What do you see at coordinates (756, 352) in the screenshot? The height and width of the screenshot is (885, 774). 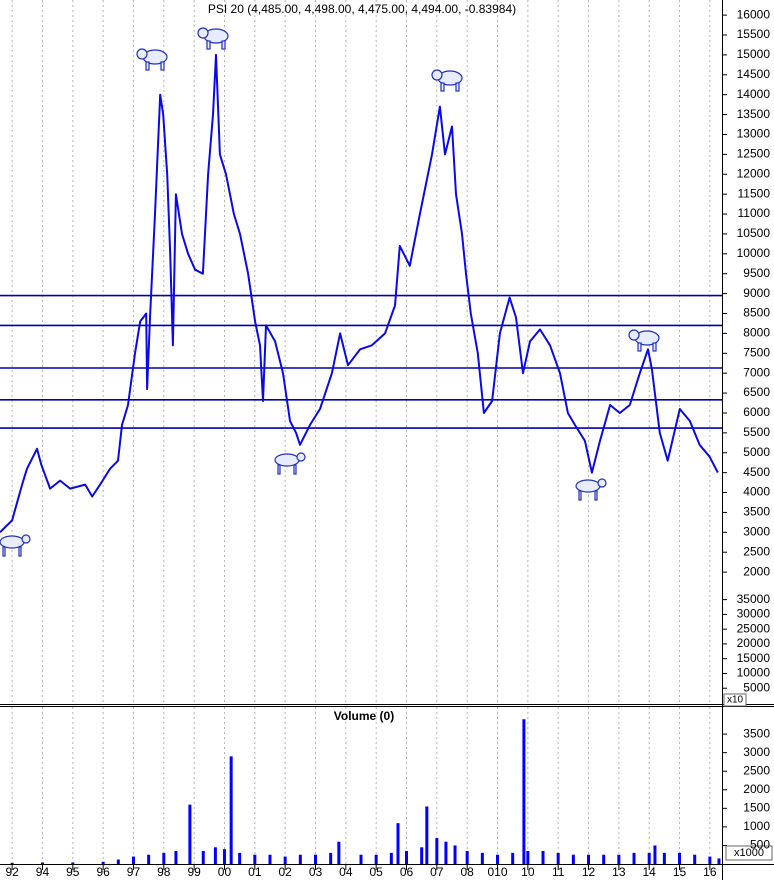 I see `y-tick-label: 7500` at bounding box center [756, 352].